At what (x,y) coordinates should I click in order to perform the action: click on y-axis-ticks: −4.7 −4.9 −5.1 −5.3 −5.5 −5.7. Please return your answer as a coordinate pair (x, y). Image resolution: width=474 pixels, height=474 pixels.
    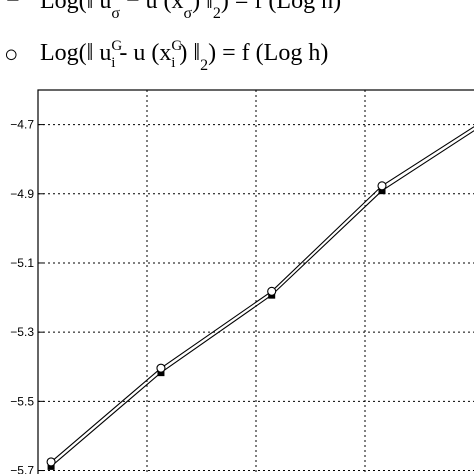
    Looking at the image, I should click on (27, 296).